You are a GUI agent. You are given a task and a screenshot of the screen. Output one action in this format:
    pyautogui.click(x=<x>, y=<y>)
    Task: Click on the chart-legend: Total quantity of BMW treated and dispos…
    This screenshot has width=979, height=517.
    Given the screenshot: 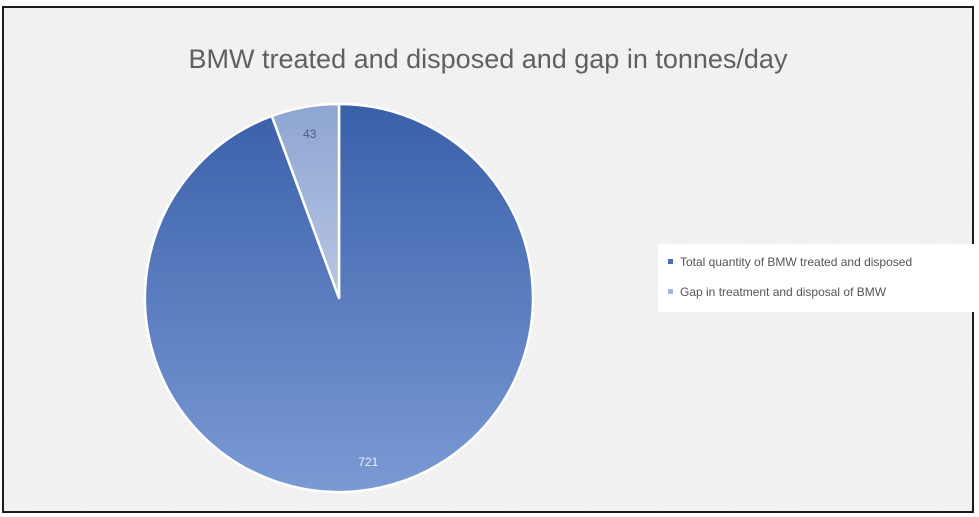 What is the action you would take?
    pyautogui.click(x=816, y=278)
    